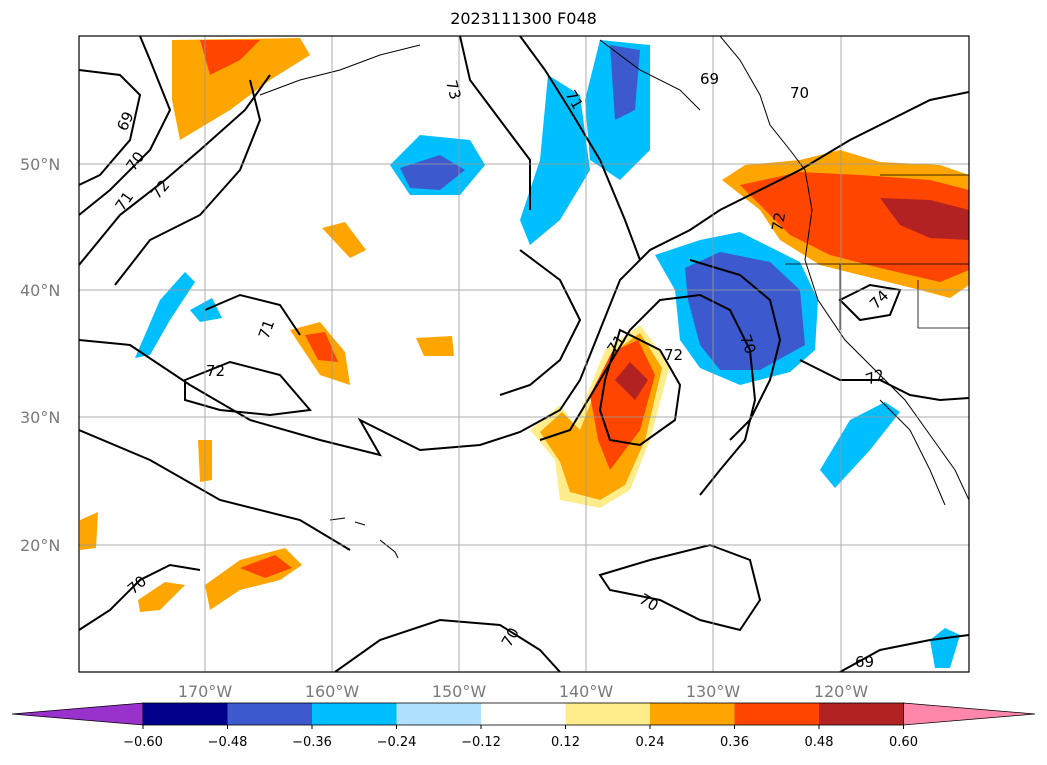 This screenshot has height=765, width=1047. I want to click on contour-71-nw, so click(175, 170).